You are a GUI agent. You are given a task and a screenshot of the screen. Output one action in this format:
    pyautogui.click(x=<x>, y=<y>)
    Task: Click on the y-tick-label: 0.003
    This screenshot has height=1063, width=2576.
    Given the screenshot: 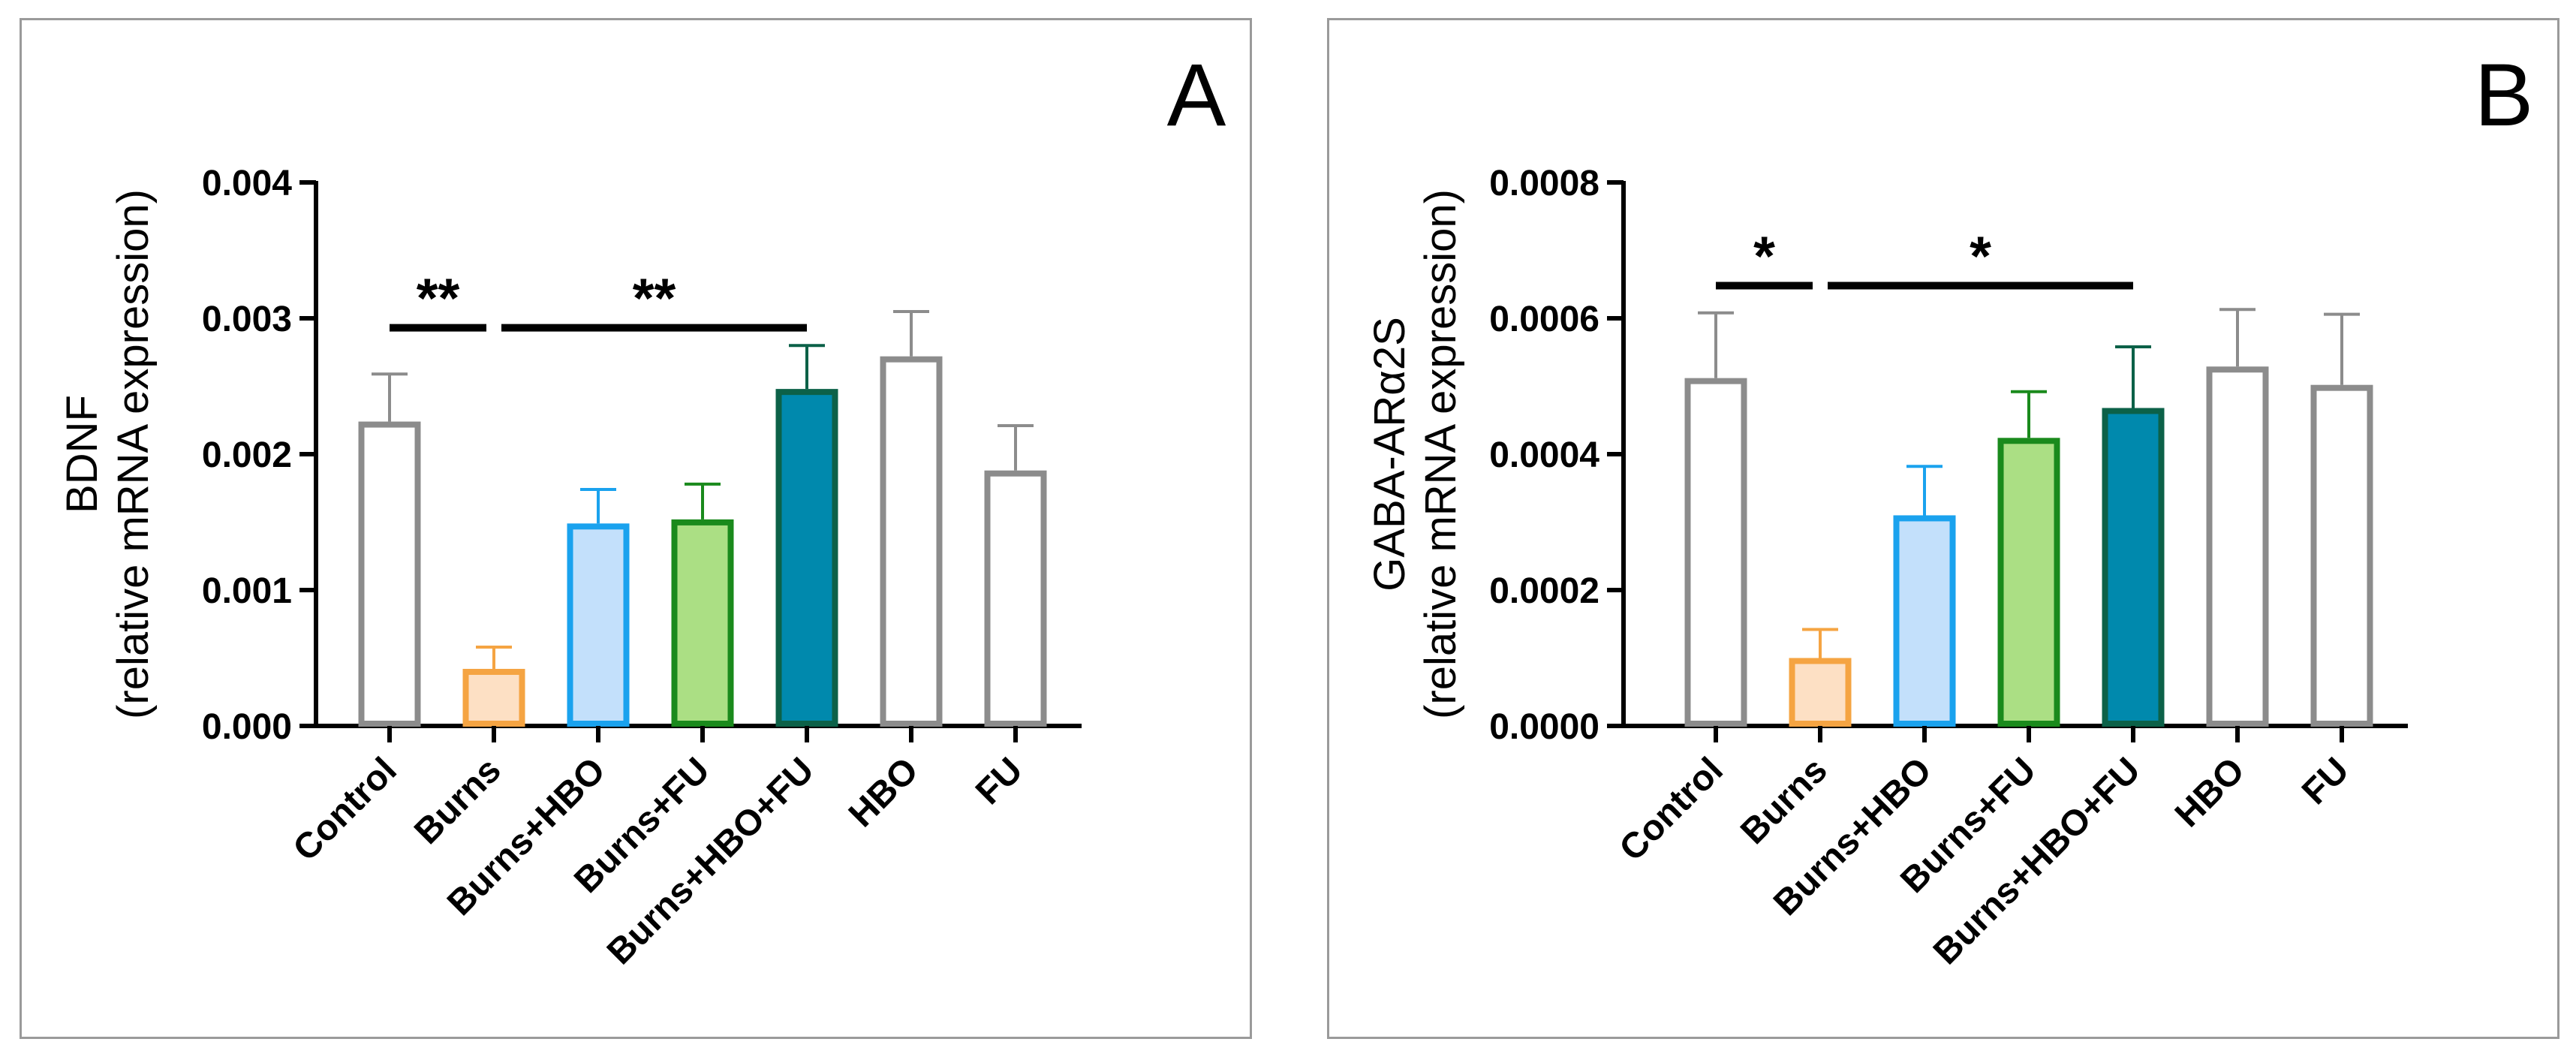 What is the action you would take?
    pyautogui.click(x=247, y=319)
    